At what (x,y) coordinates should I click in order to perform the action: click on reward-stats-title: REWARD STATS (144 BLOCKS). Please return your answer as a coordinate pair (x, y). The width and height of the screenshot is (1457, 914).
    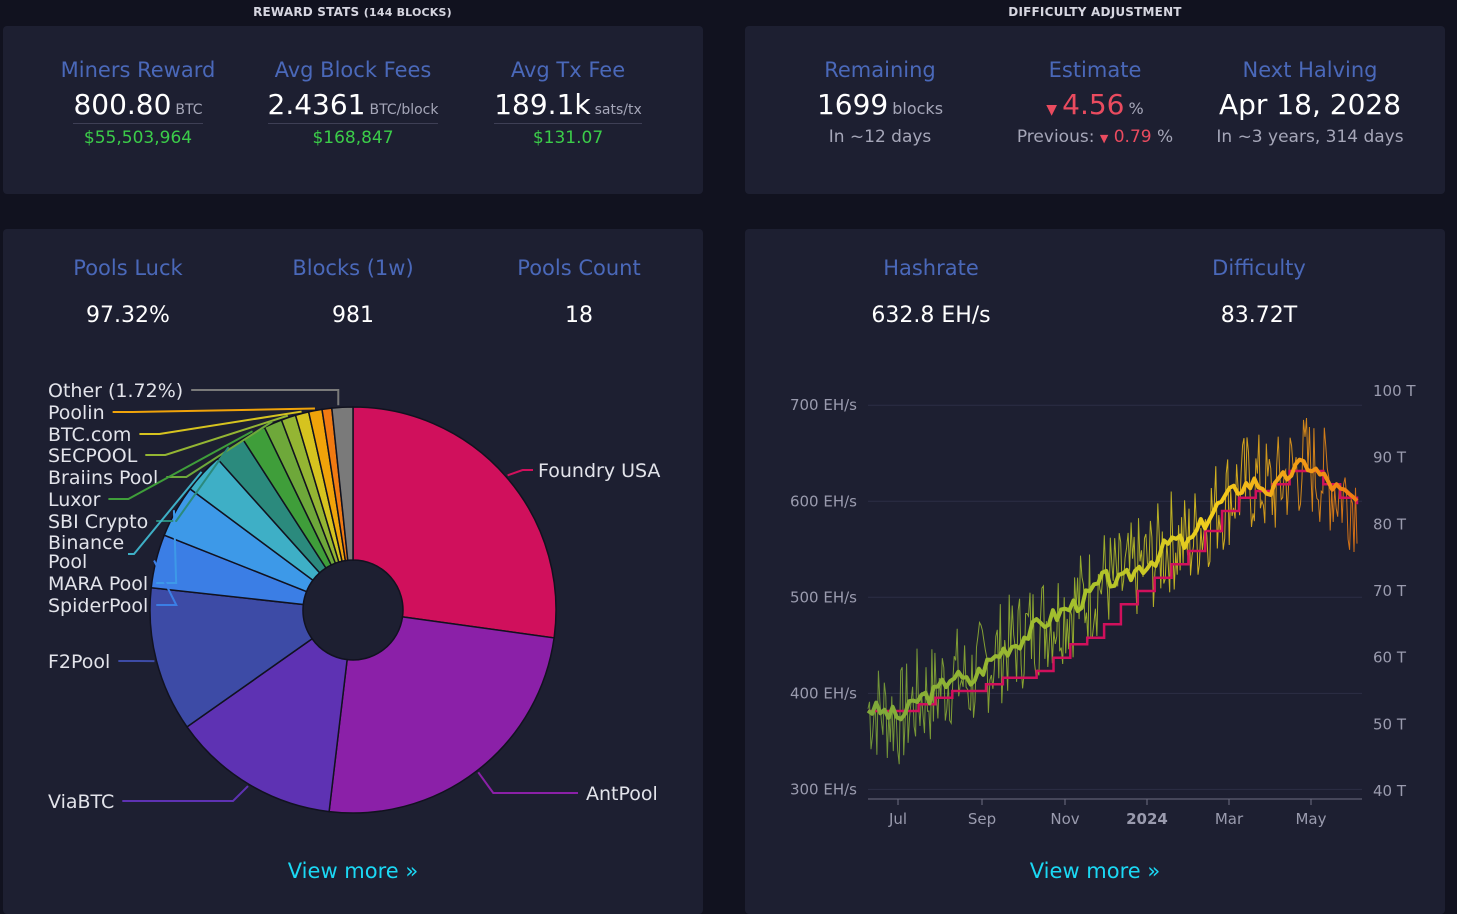
    Looking at the image, I should click on (352, 12).